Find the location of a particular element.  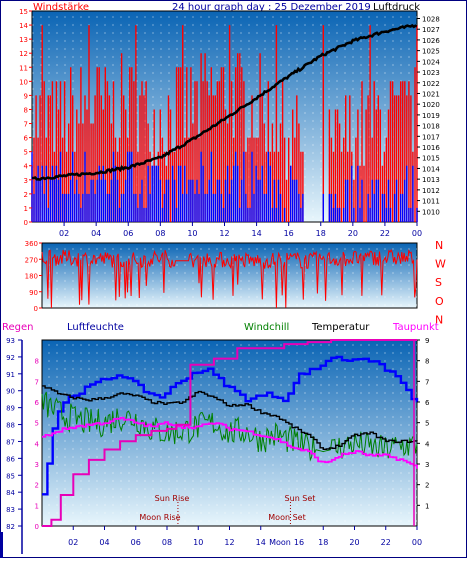

wind-y-tick-label: 3 is located at coordinates (26, 181).